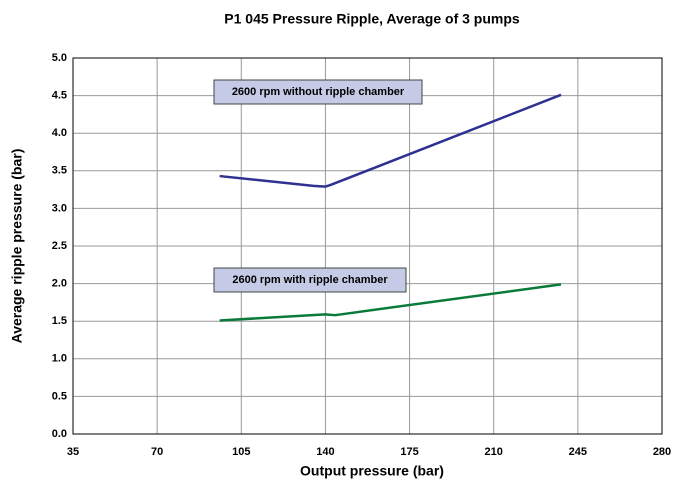 This screenshot has width=677, height=488. I want to click on y-tick-label: 0.5, so click(59, 396).